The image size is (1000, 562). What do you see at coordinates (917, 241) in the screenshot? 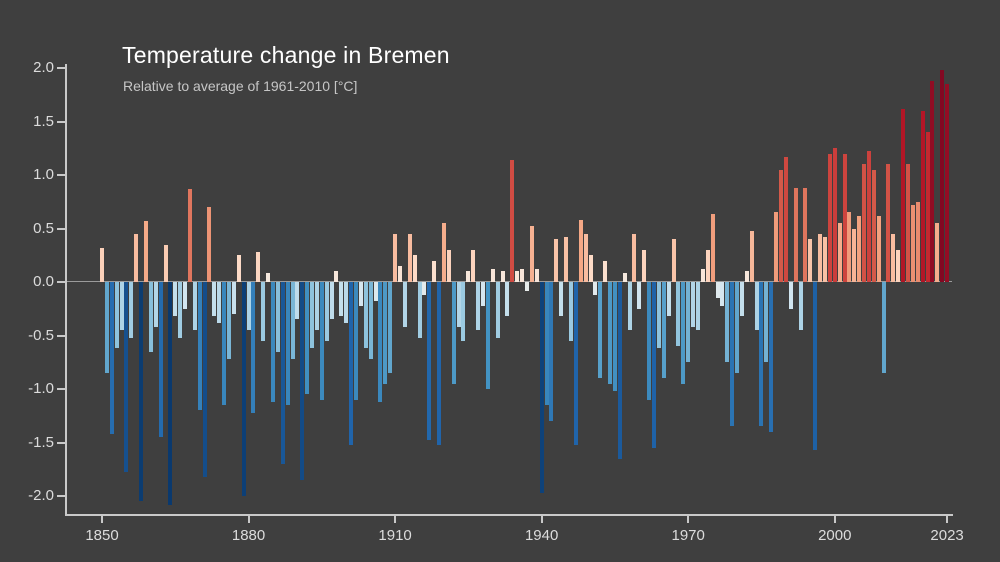
I see `bar-2017` at bounding box center [917, 241].